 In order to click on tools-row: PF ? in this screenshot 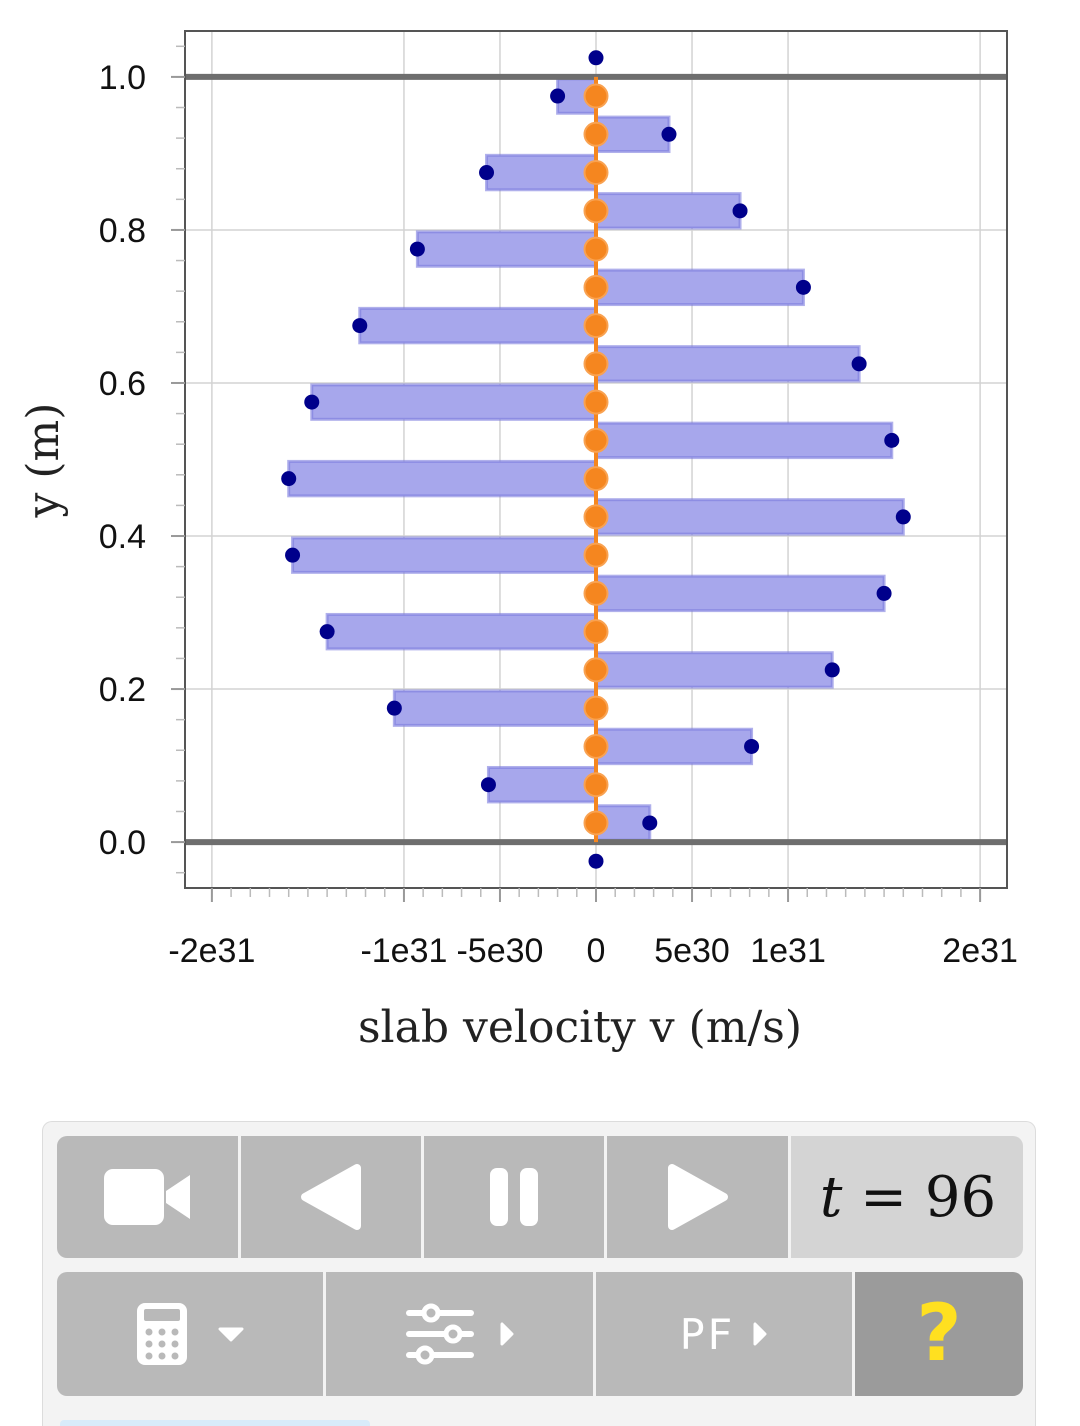, I will do `click(540, 1334)`.